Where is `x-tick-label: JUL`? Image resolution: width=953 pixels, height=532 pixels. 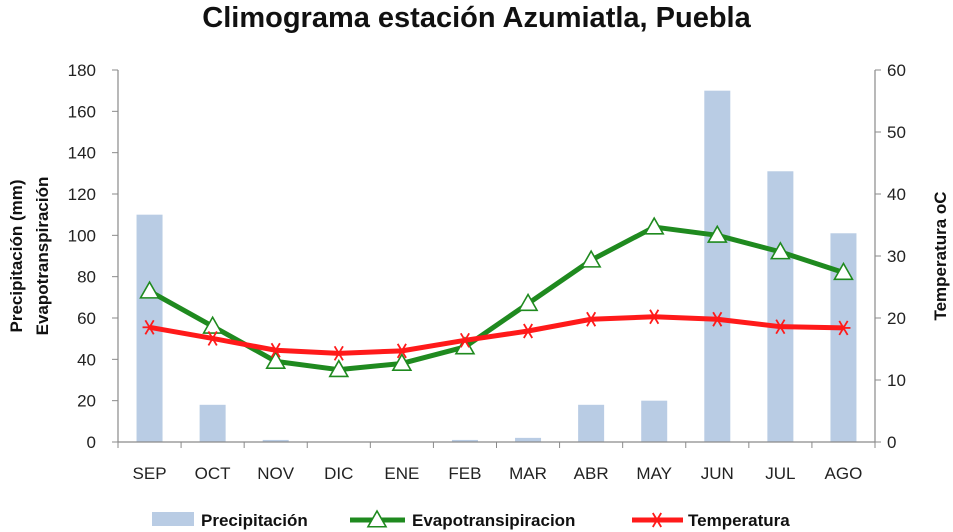 x-tick-label: JUL is located at coordinates (780, 473).